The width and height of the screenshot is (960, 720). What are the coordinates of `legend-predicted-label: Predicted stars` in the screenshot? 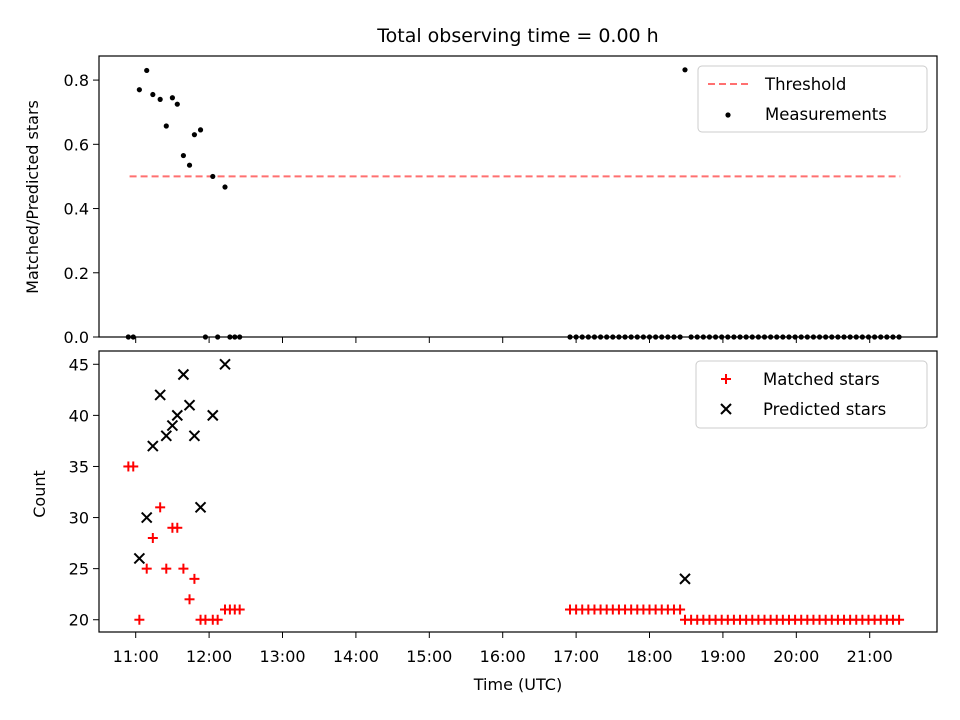 It's located at (824, 409).